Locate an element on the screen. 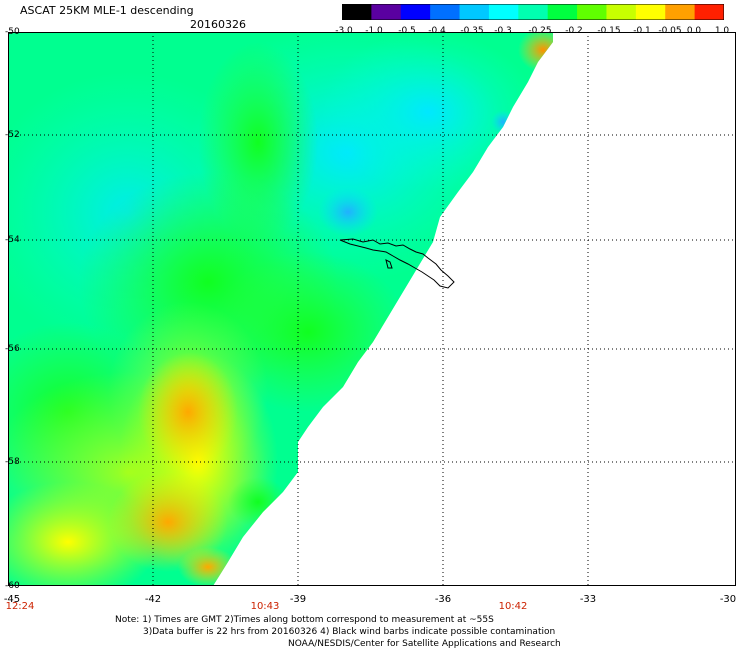 Image resolution: width=740 pixels, height=650 pixels. colorbar-label: -0.25 is located at coordinates (540, 31).